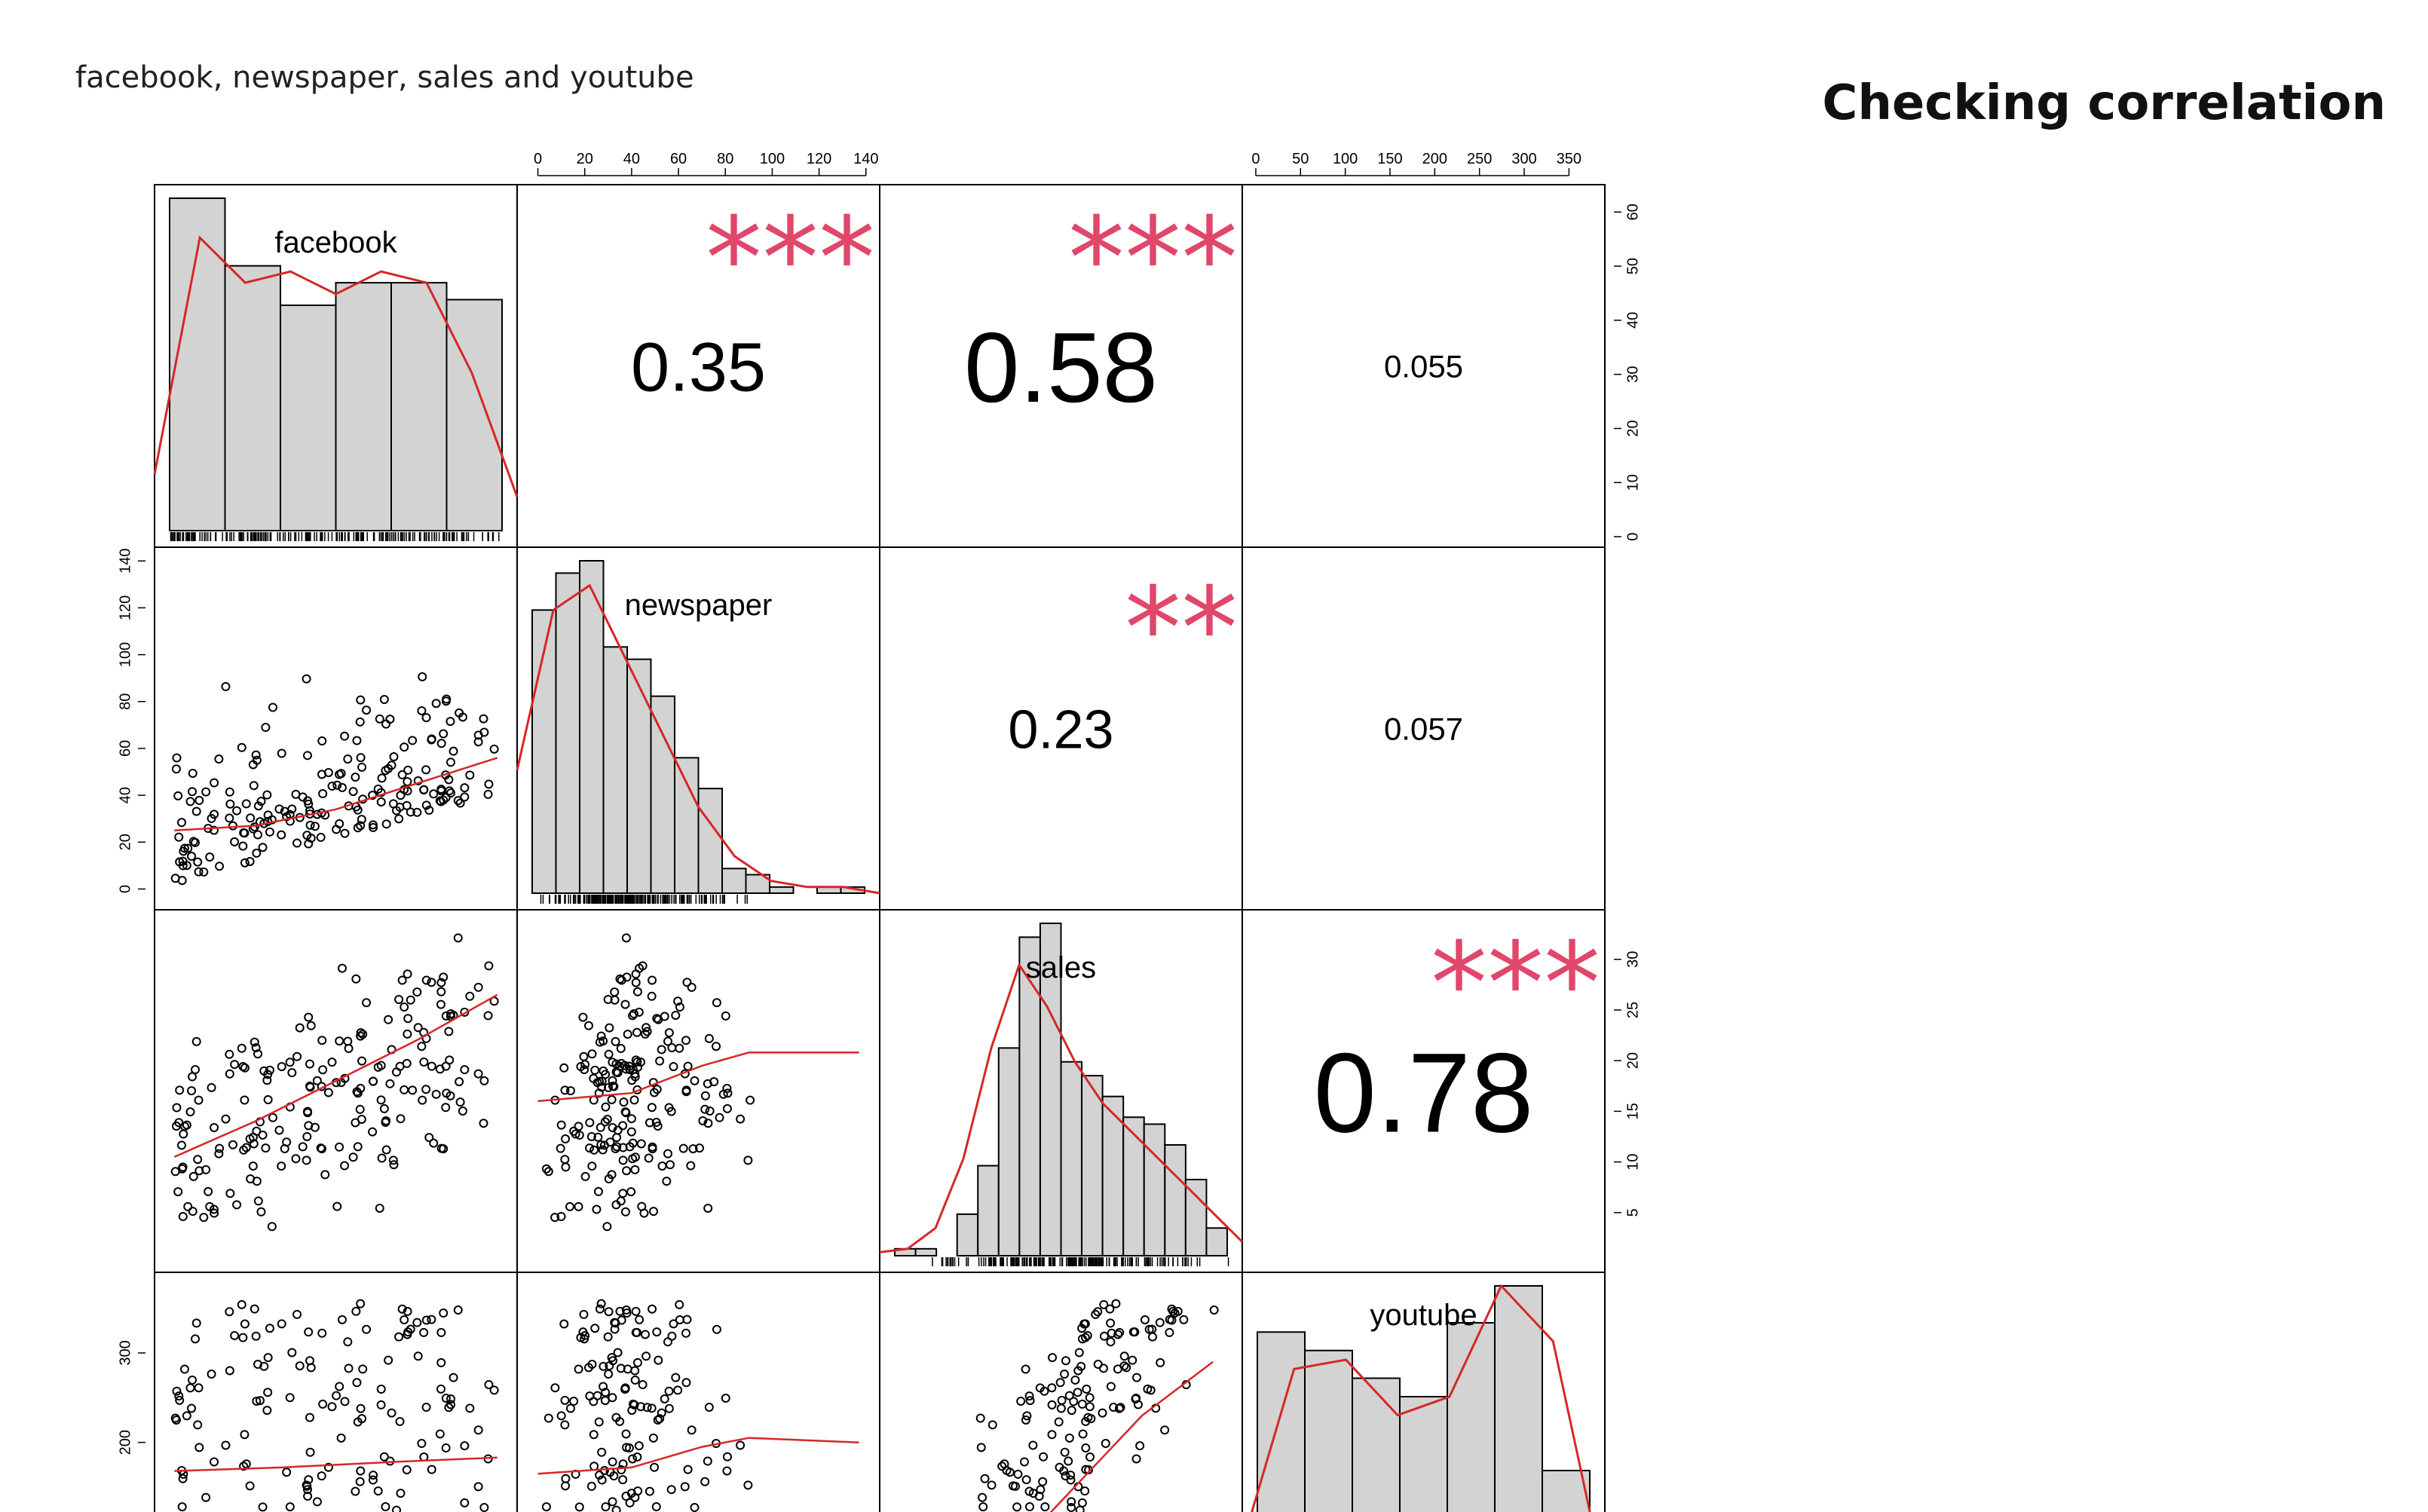 The height and width of the screenshot is (1512, 2428). Describe the element at coordinates (1153, 260) in the screenshot. I see `significance-stars-facebook-sales: ***` at that location.